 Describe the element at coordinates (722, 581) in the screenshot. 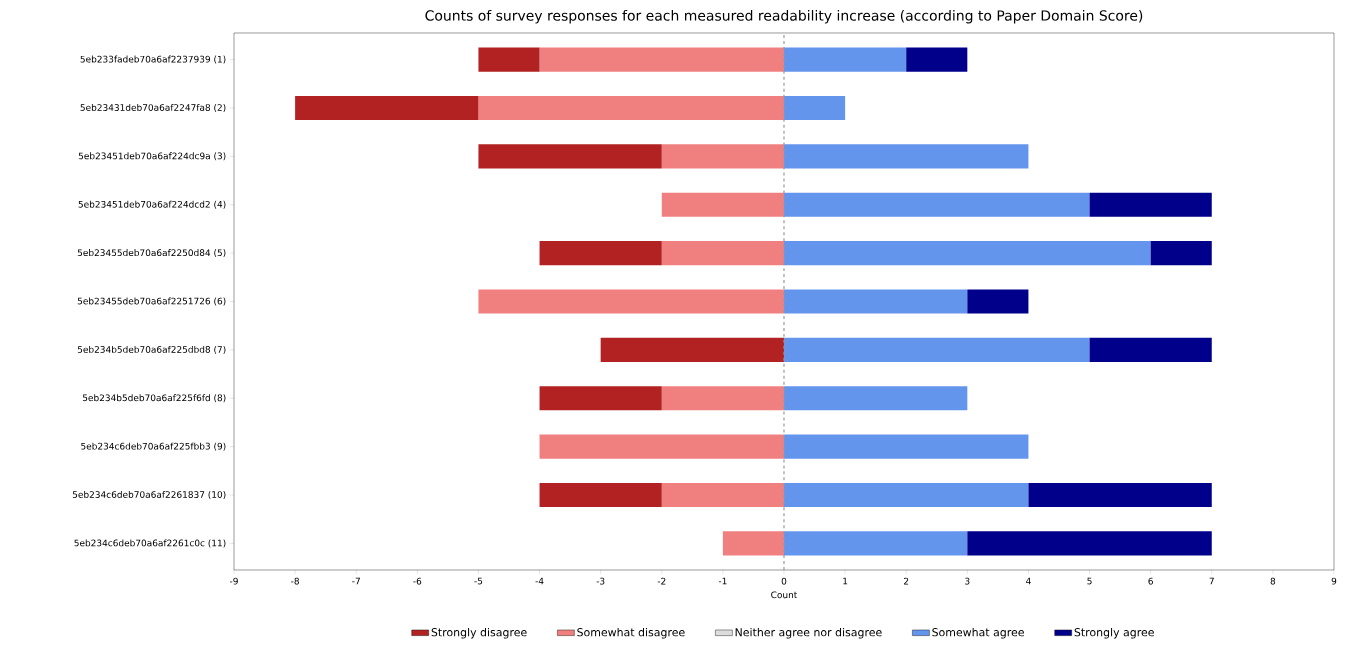

I see `x-tick-label: -1` at that location.